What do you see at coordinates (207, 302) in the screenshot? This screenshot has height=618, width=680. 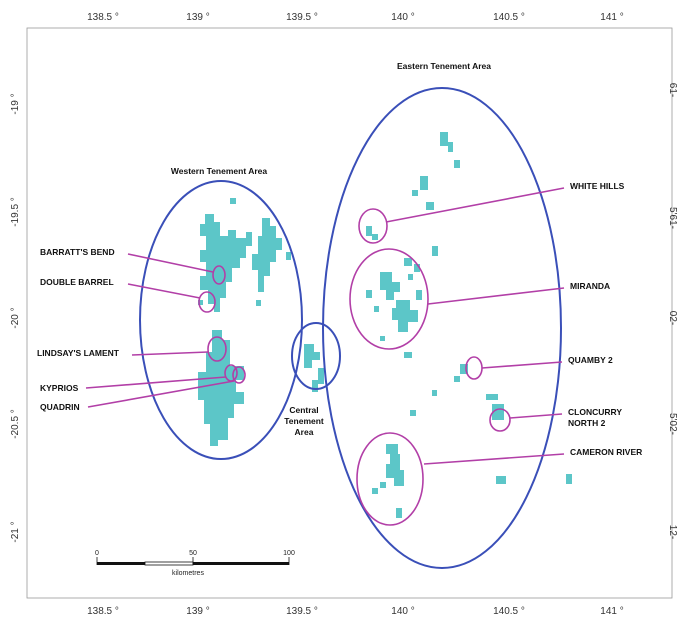 I see `double-barrel-ellipse` at bounding box center [207, 302].